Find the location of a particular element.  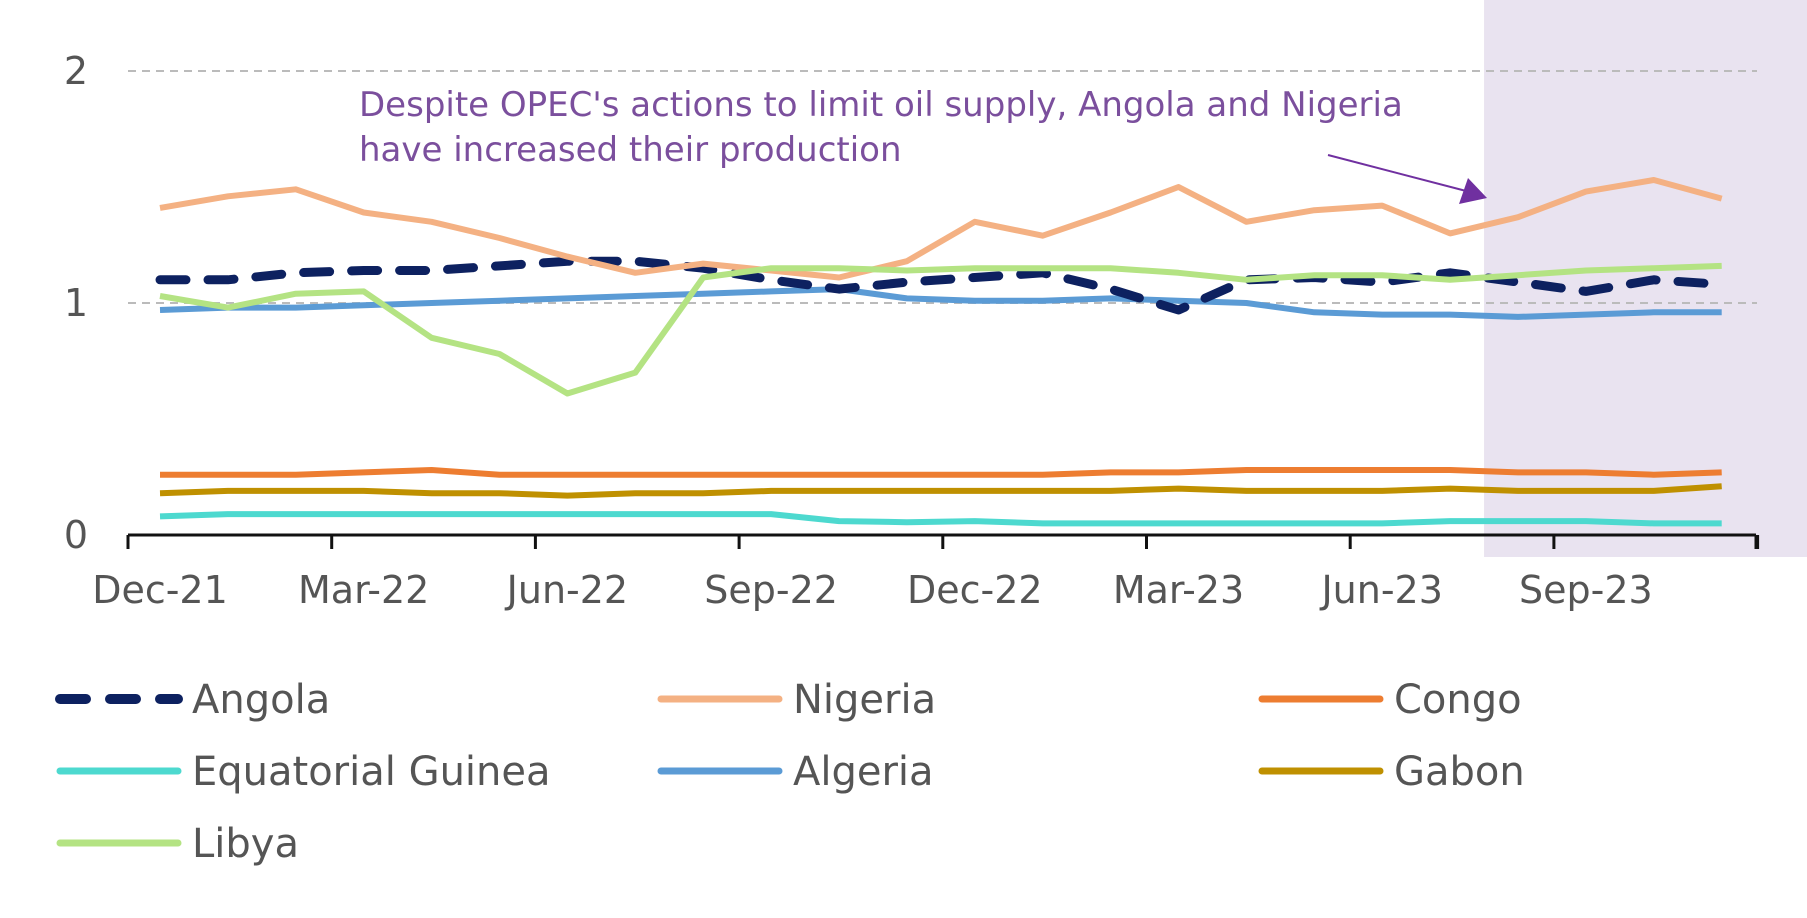

annotation-arrow is located at coordinates (1407, 179).